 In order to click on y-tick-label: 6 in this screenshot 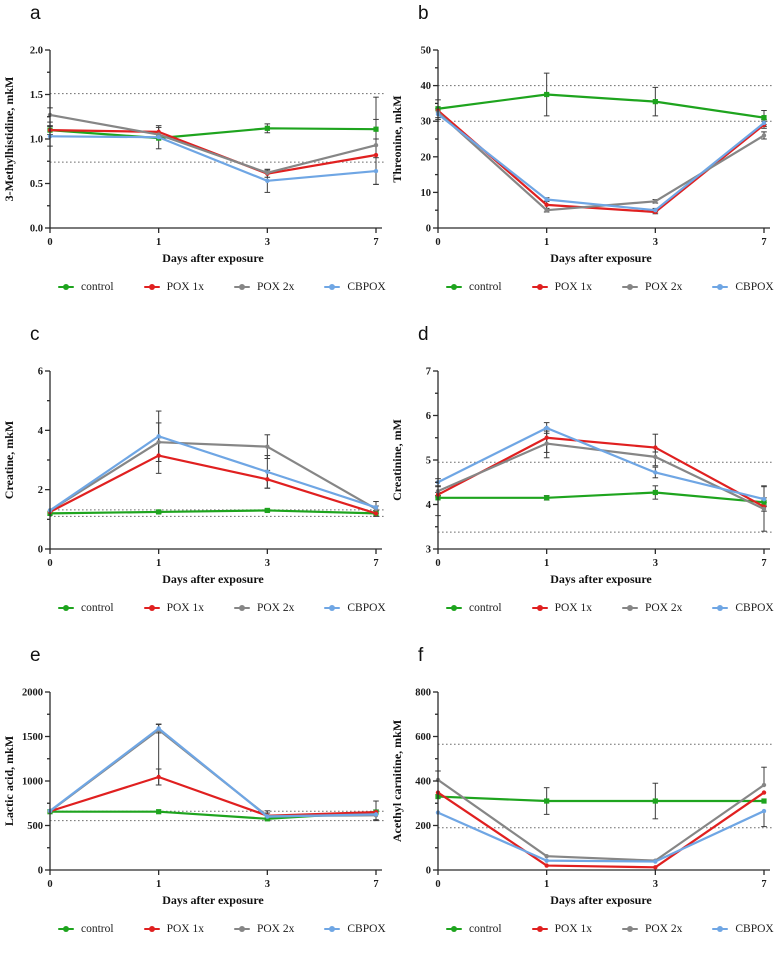, I will do `click(40, 372)`.